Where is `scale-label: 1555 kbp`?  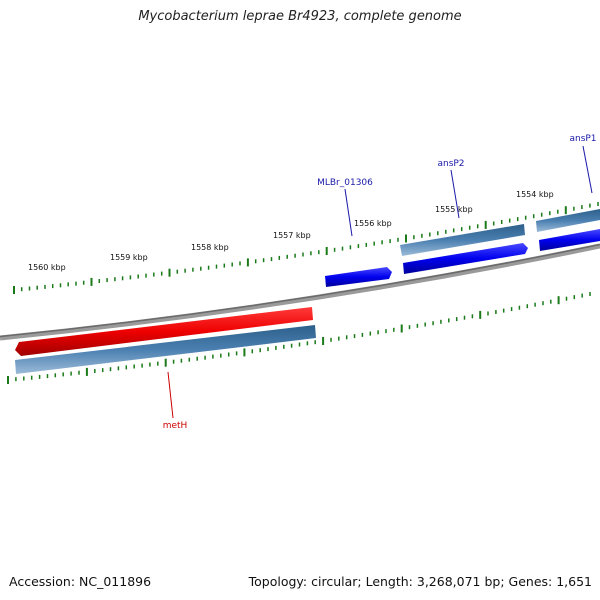
scale-label: 1555 kbp is located at coordinates (454, 209).